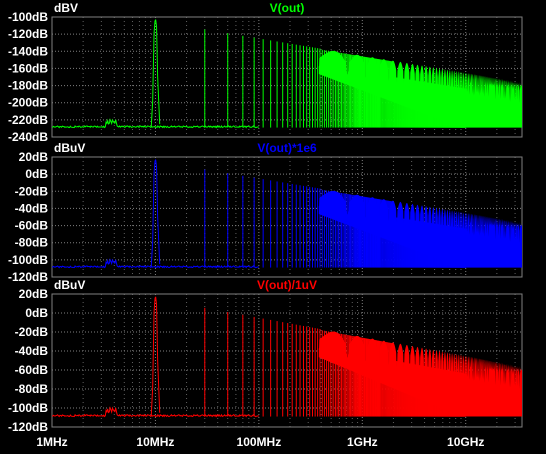  What do you see at coordinates (28, 137) in the screenshot?
I see `y-tick-label: -240dB` at bounding box center [28, 137].